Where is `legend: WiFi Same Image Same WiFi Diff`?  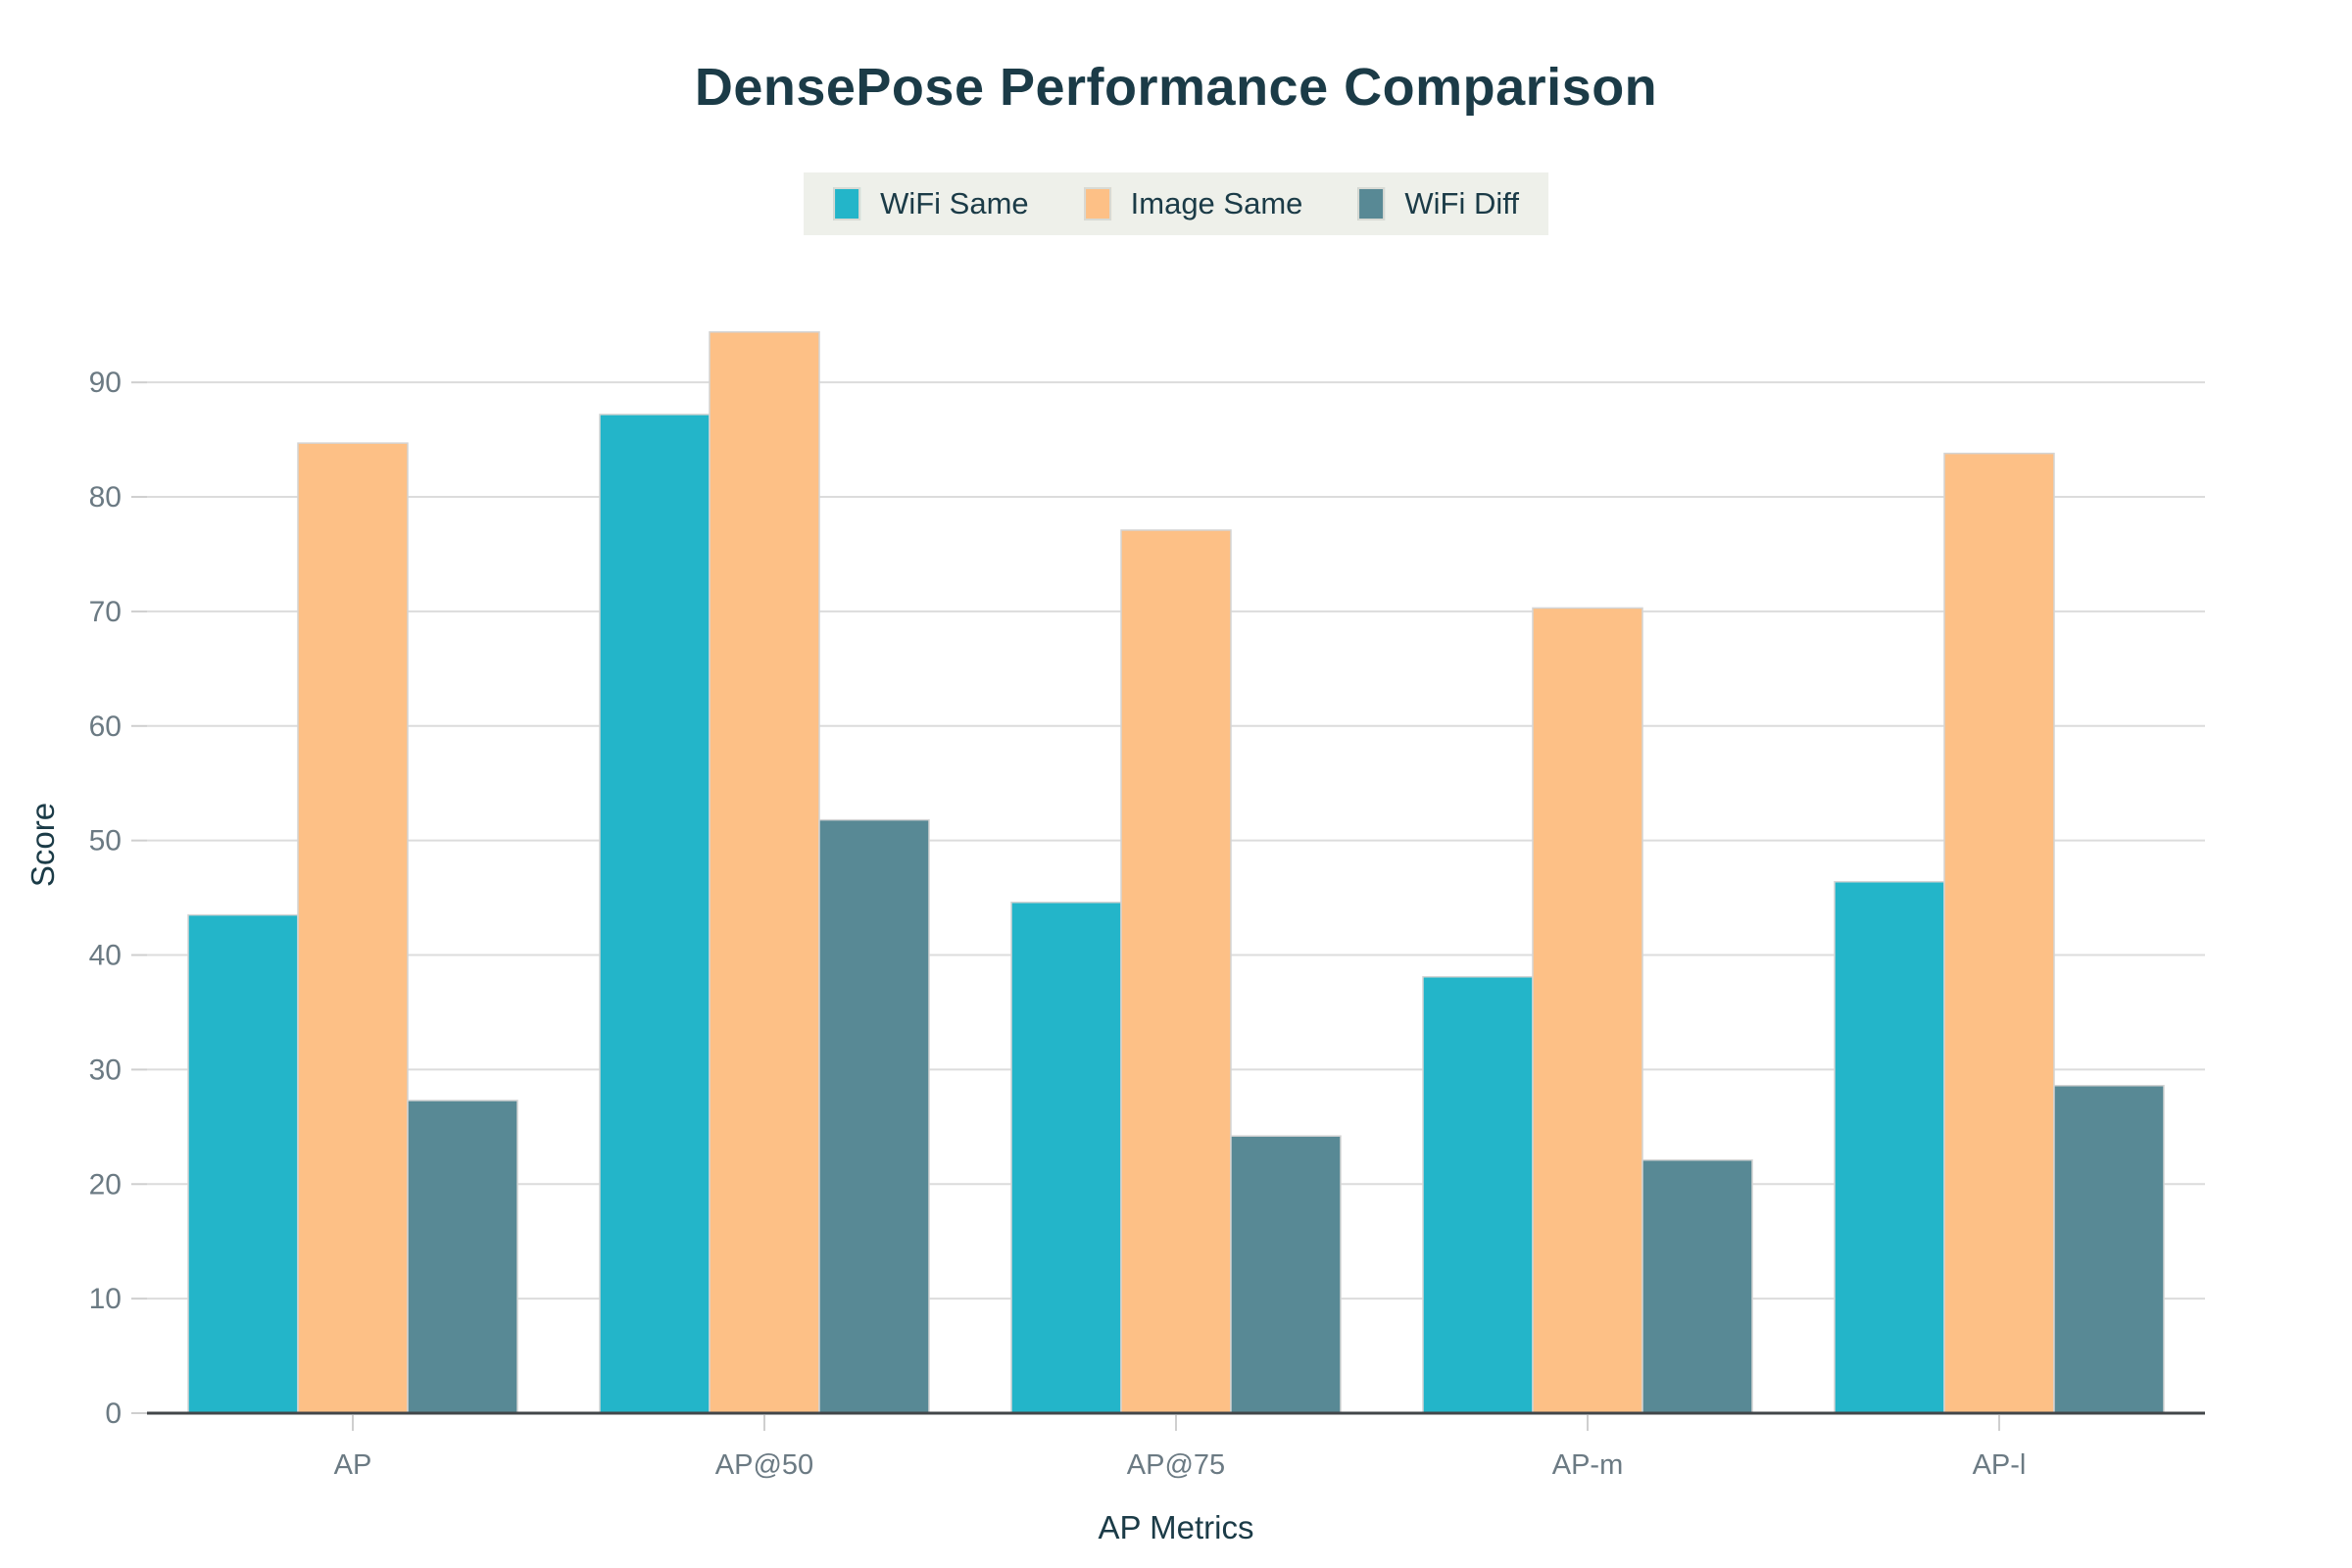 legend: WiFi Same Image Same WiFi Diff is located at coordinates (1176, 203).